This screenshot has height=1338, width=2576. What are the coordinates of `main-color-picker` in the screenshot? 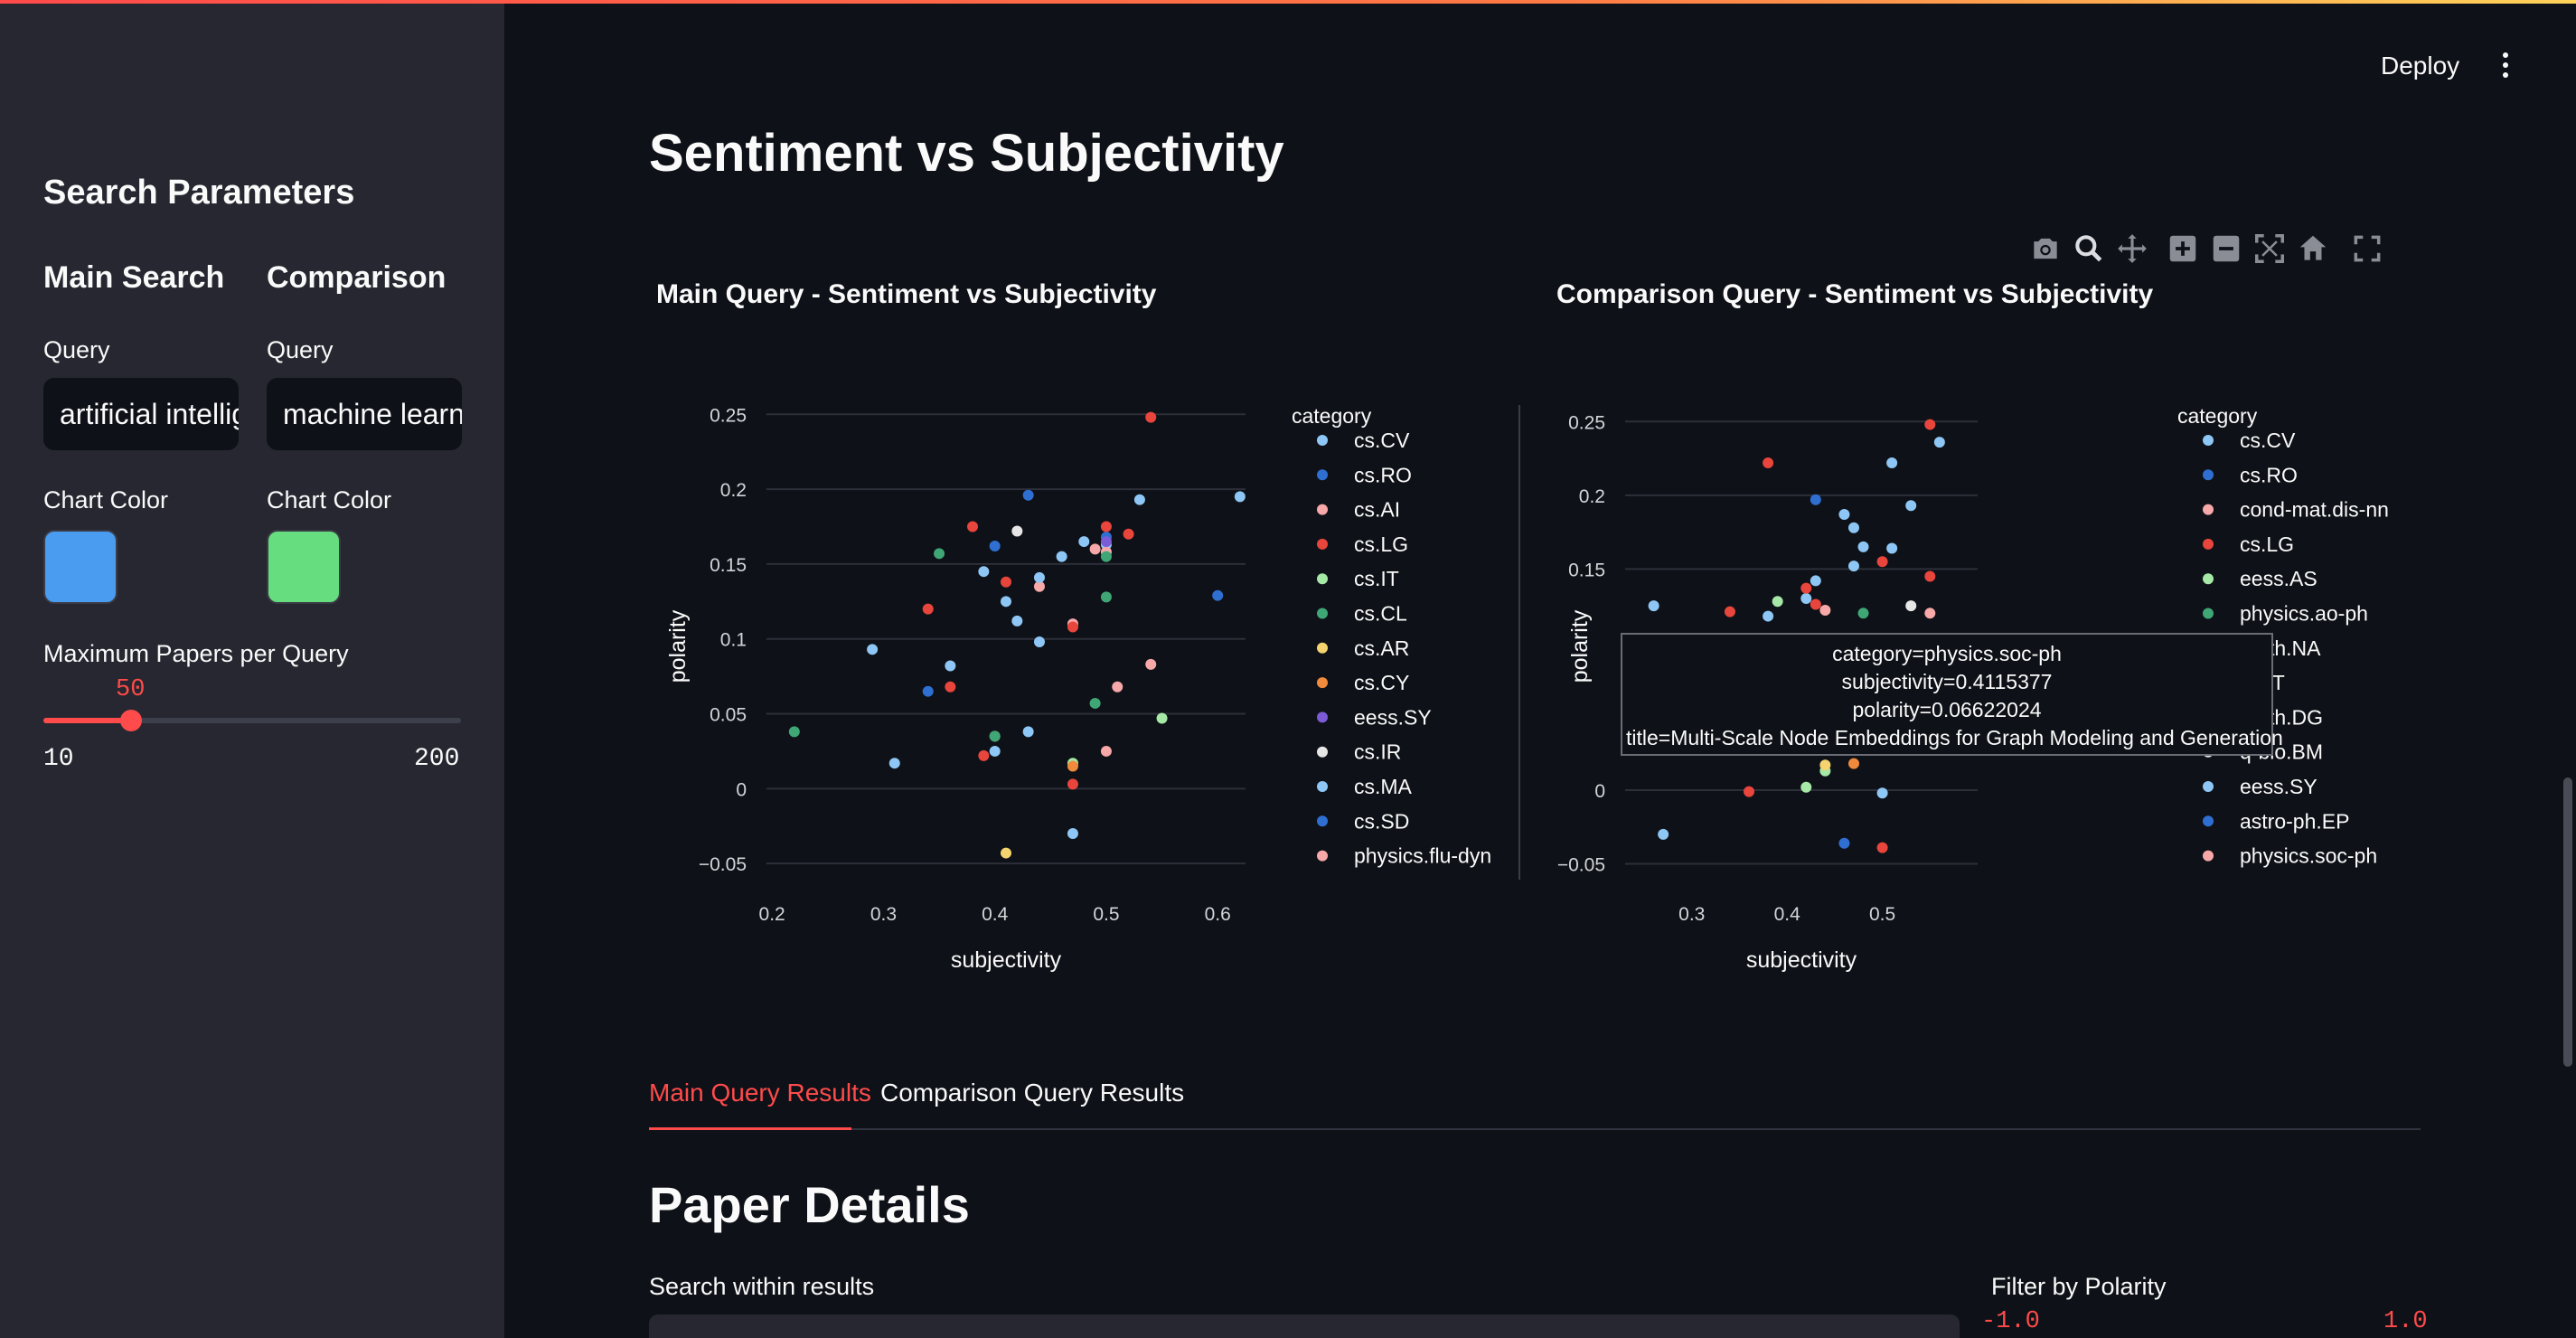 It's located at (80, 567).